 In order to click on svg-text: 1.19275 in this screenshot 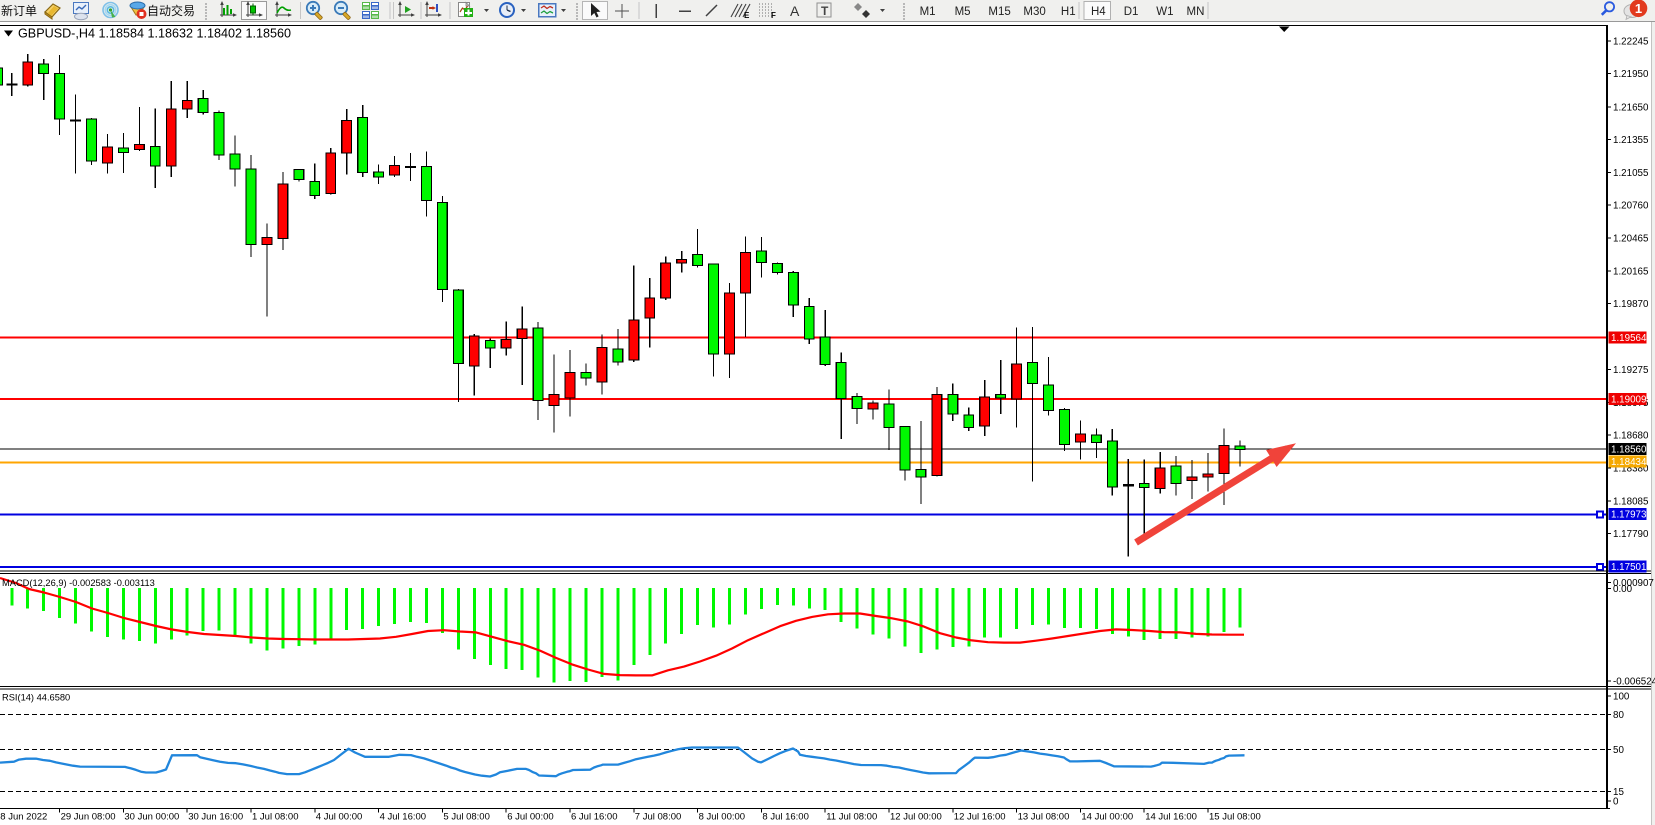, I will do `click(1631, 370)`.